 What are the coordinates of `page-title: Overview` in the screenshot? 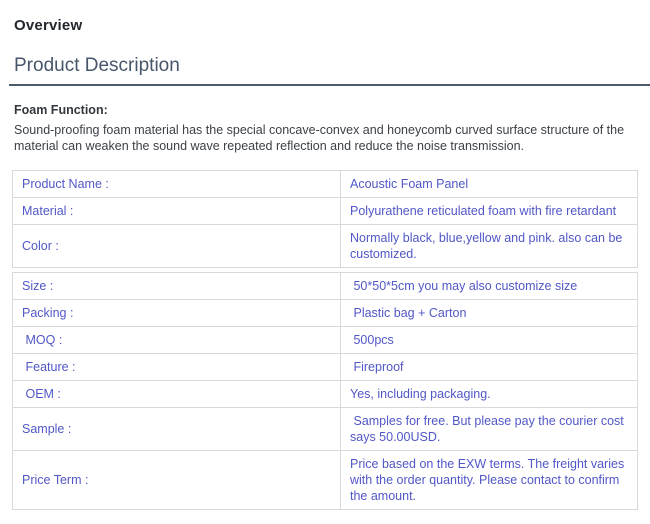 It's located at (48, 25).